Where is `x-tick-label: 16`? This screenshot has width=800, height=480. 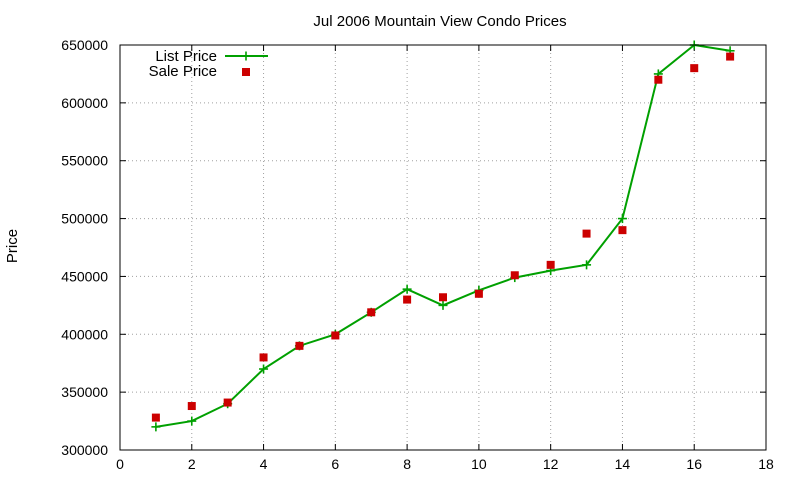 x-tick-label: 16 is located at coordinates (694, 464).